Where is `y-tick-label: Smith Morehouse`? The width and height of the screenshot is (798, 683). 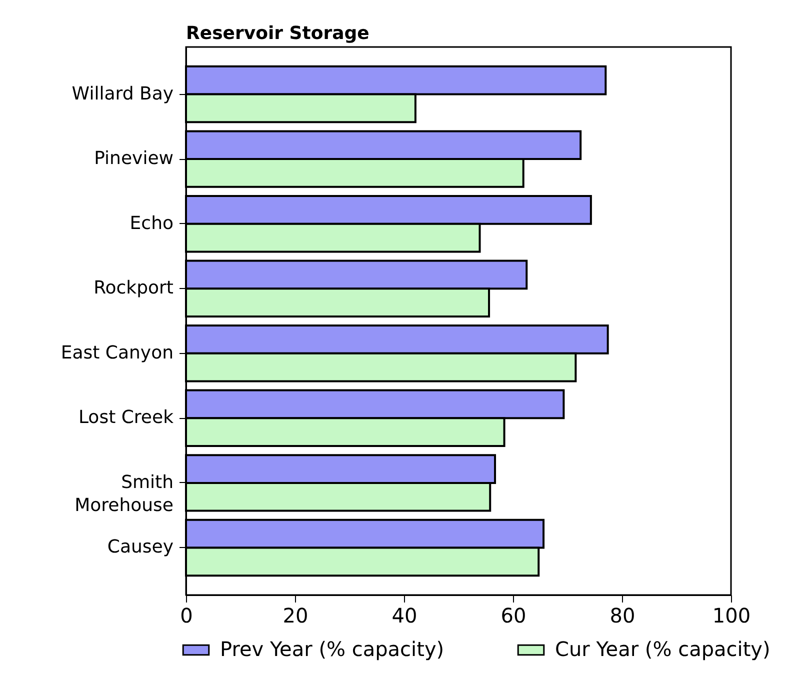
y-tick-label: Smith Morehouse is located at coordinates (124, 494).